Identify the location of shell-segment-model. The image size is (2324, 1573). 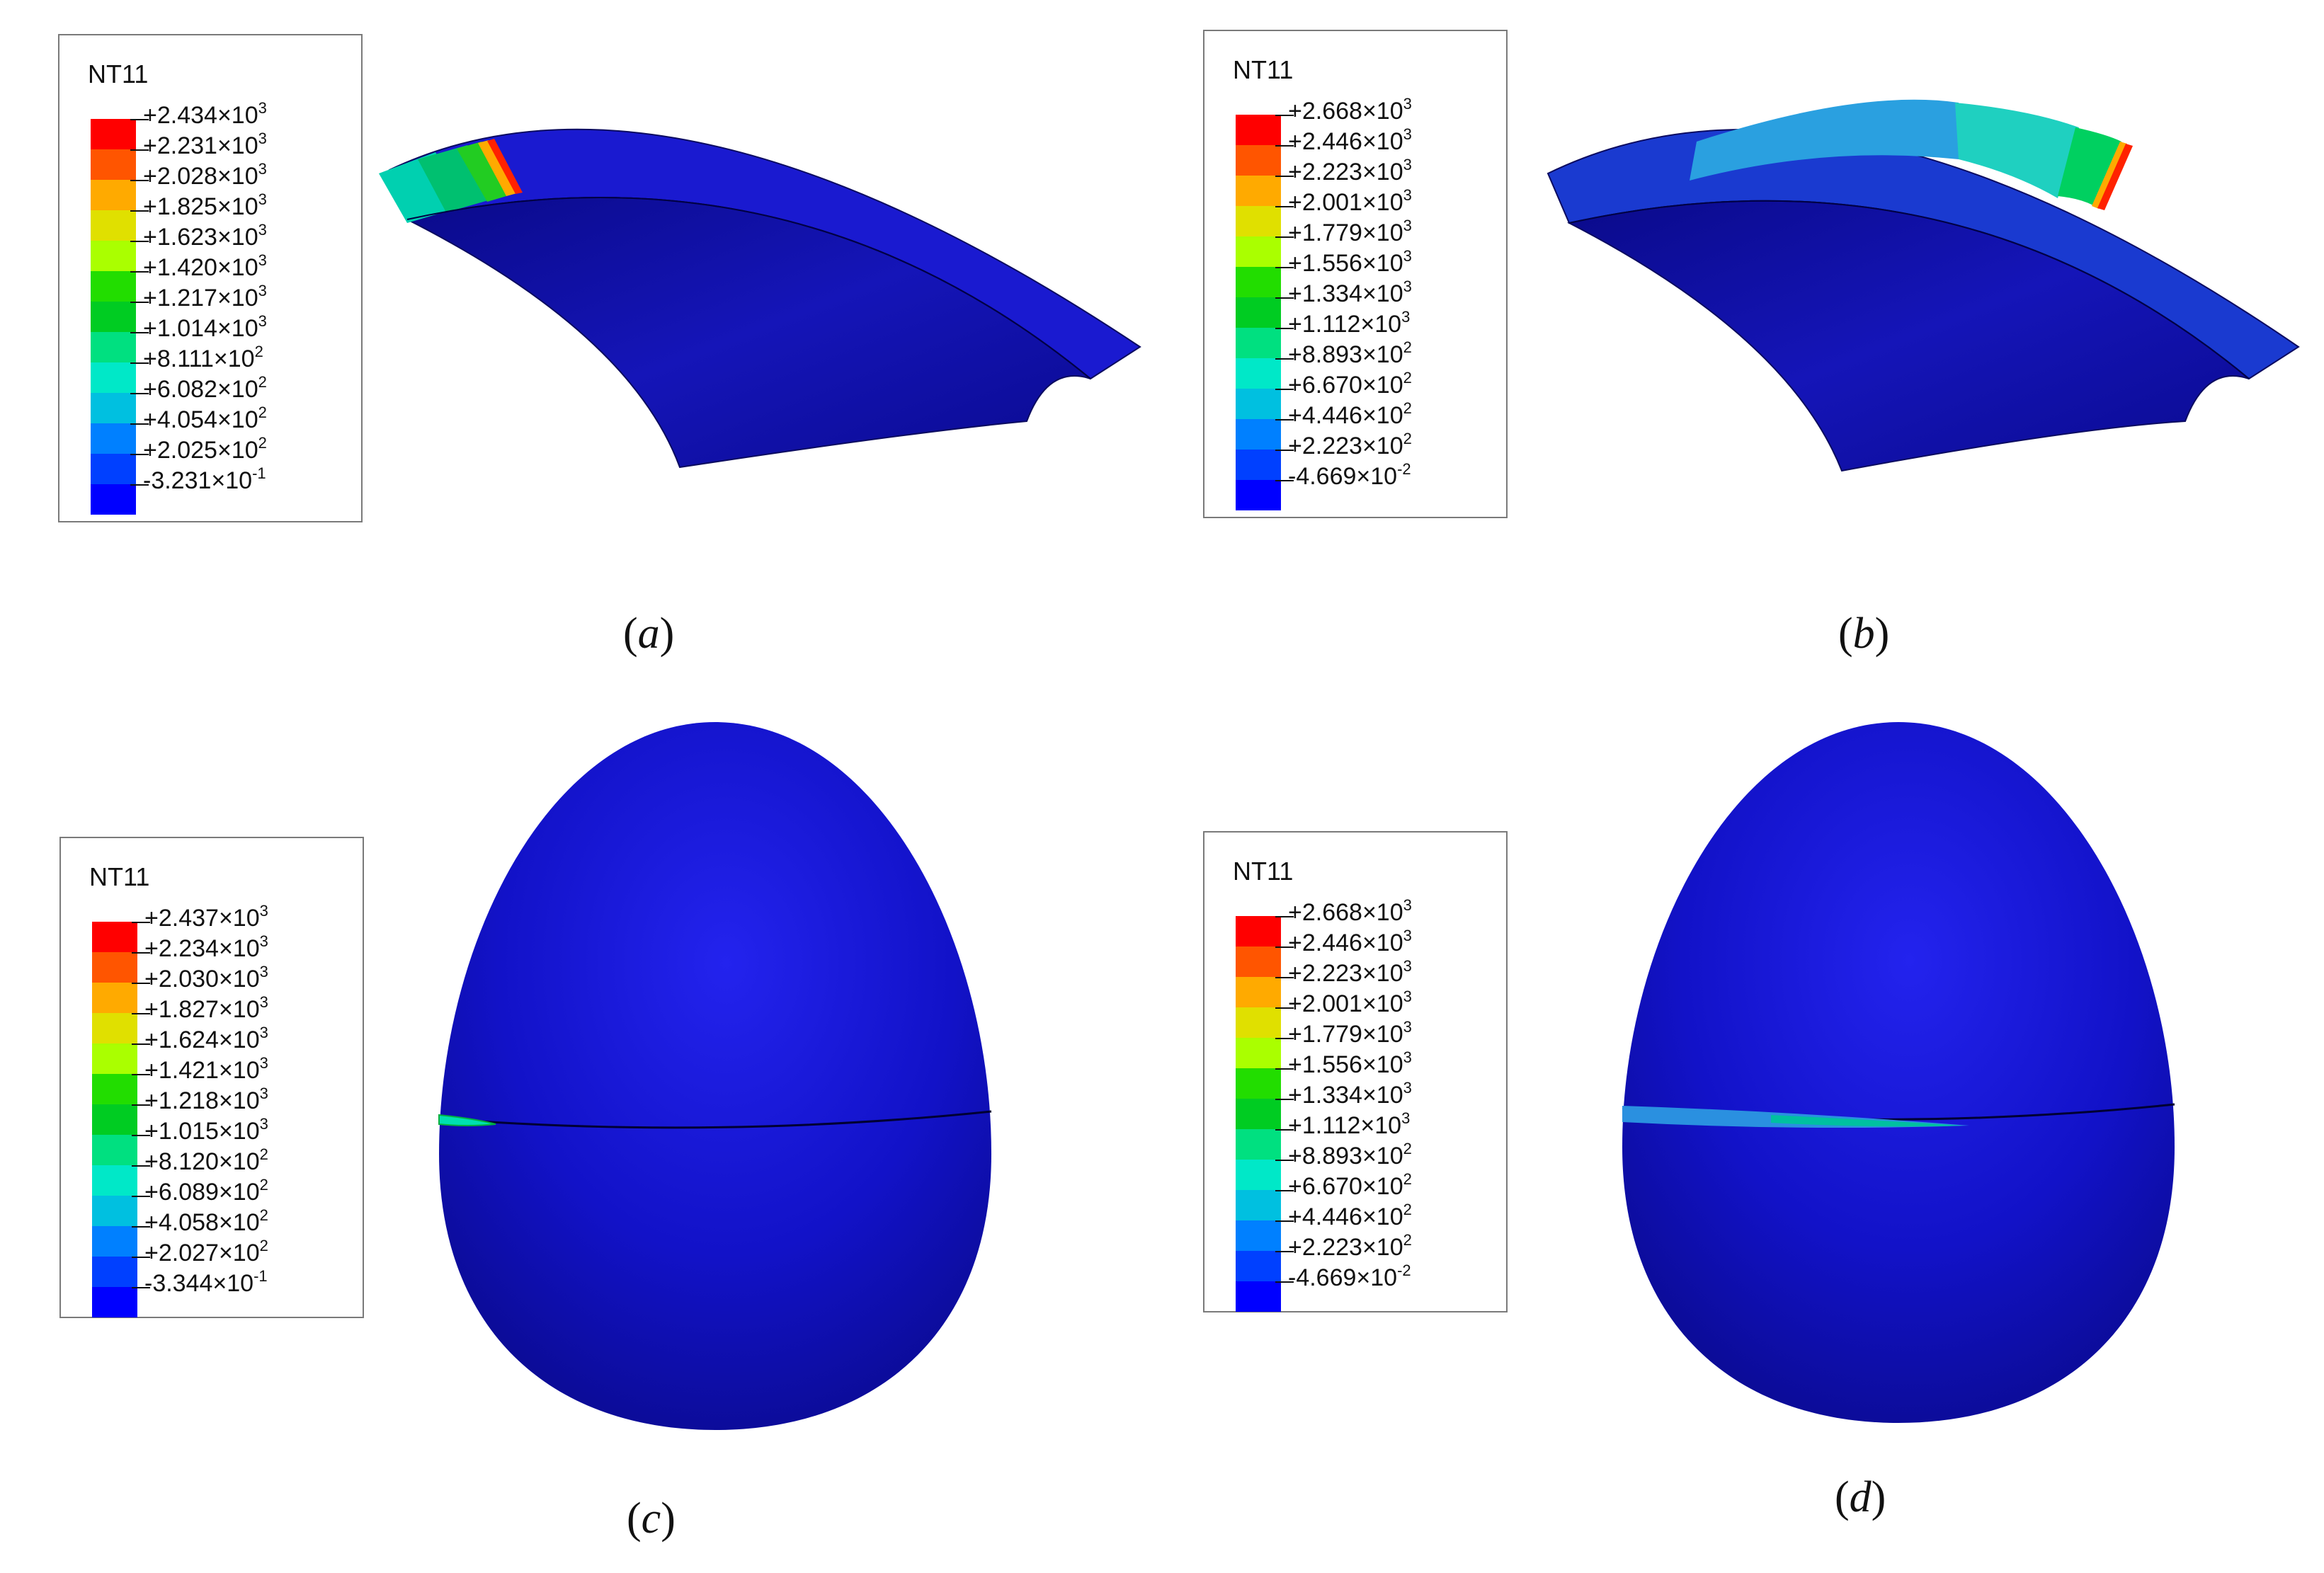
(1923, 285).